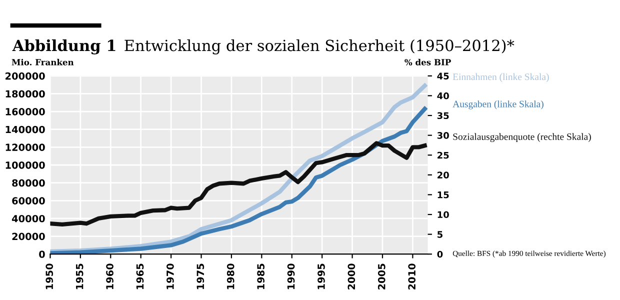 This screenshot has width=620, height=300. I want to click on x-tick-label: 1995, so click(321, 277).